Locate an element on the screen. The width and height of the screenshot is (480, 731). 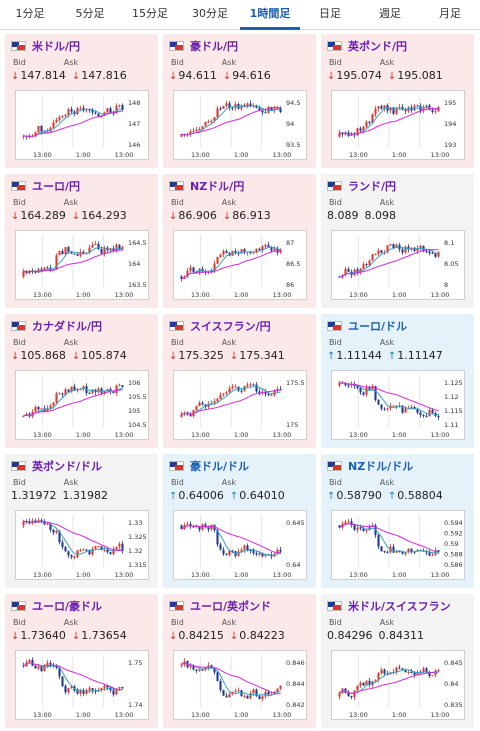
pair-name: ランド/円 is located at coordinates (372, 186).